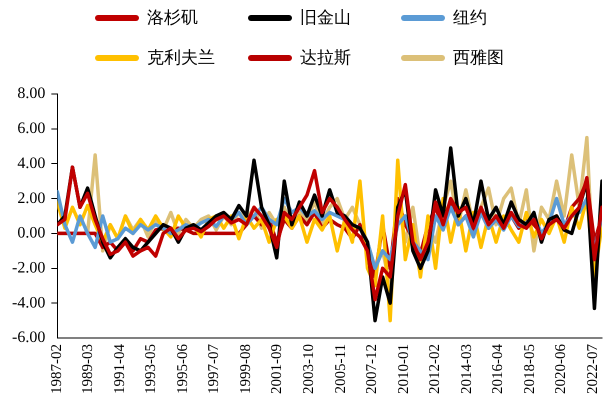 The image size is (608, 412). I want to click on x-tick-label: 2016-04, so click(498, 369).